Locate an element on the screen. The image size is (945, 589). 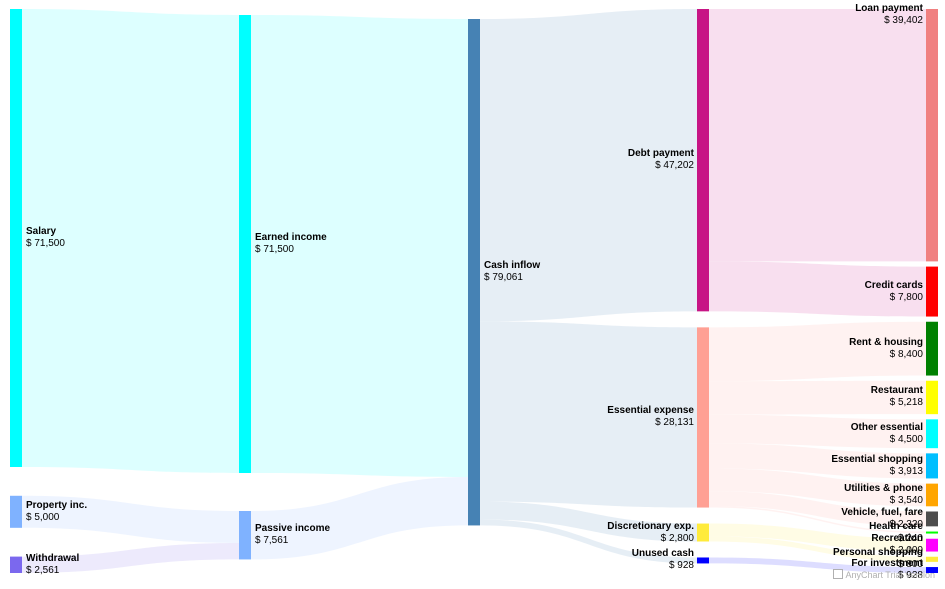
flow-unused-to-investment is located at coordinates (817, 565).